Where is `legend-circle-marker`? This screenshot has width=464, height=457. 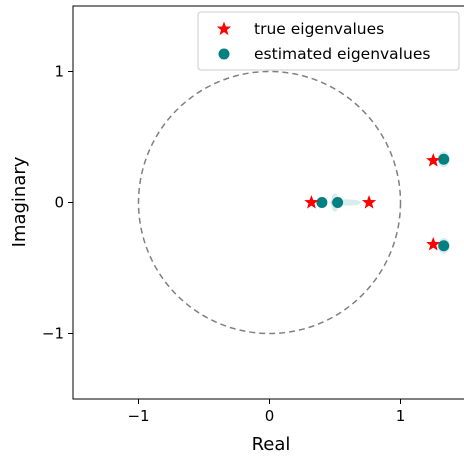
legend-circle-marker is located at coordinates (224, 54).